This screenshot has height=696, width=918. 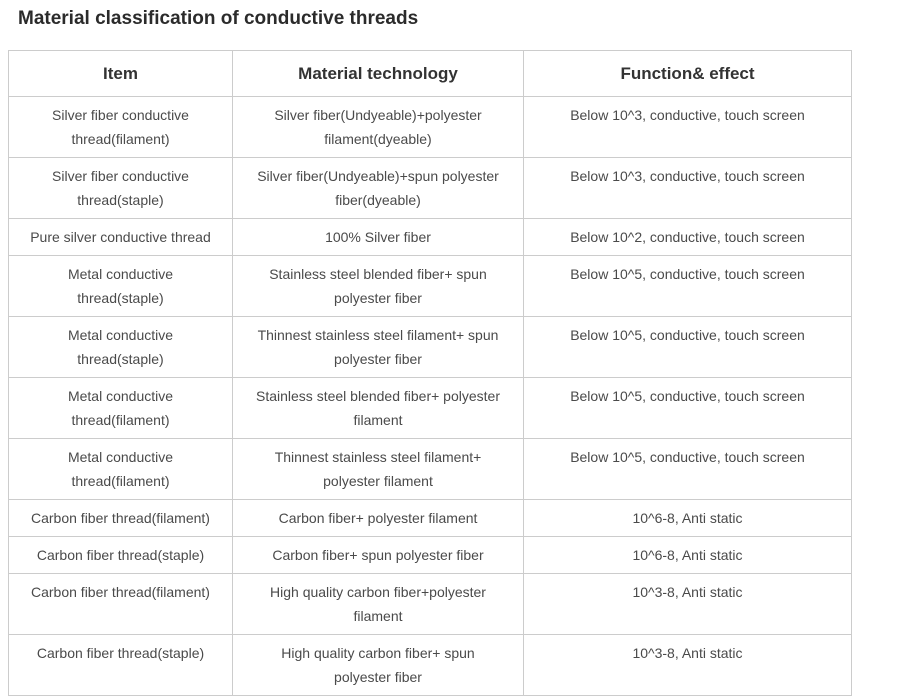 I want to click on cell-item: Pure silver conductive thread, so click(x=120, y=237).